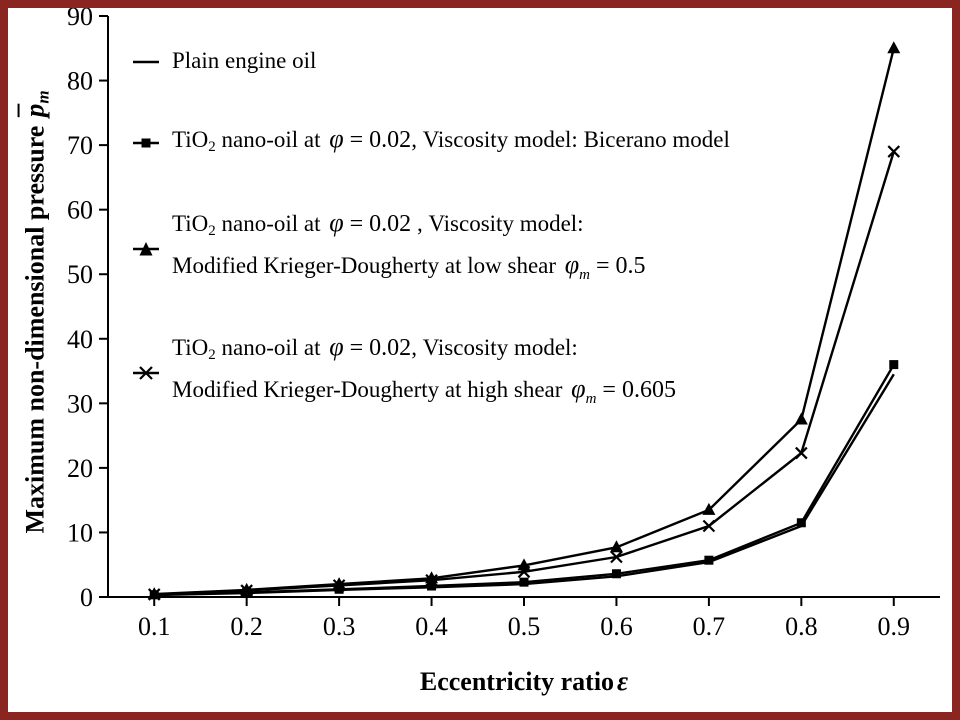 Image resolution: width=960 pixels, height=720 pixels. I want to click on x-tick-label: 0.8, so click(801, 626).